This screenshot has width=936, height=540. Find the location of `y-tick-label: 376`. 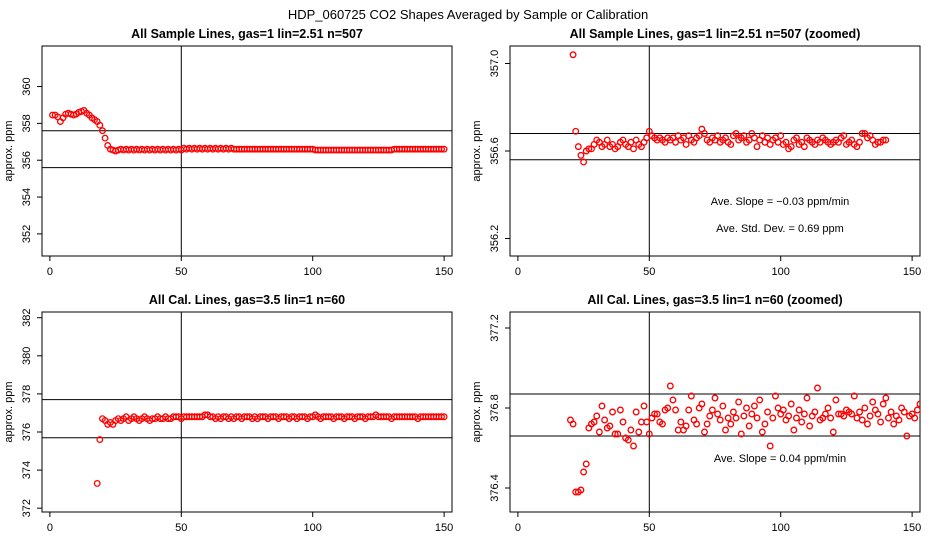

y-tick-label: 376 is located at coordinates (27, 432).